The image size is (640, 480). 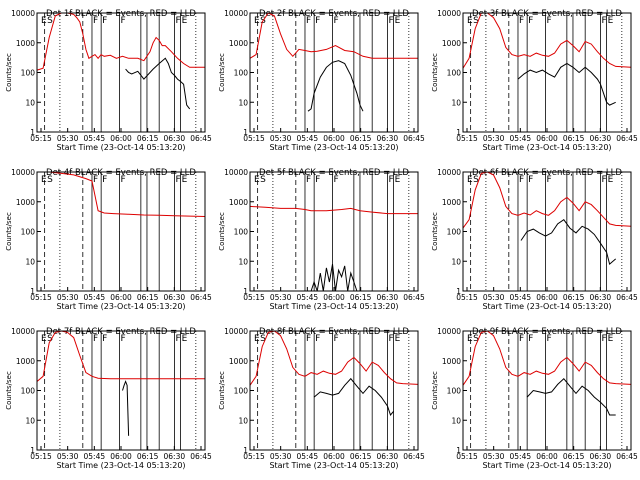 What do you see at coordinates (547, 14) in the screenshot?
I see `chart-title: Det 3f BLACK = Events, RED = LLD` at bounding box center [547, 14].